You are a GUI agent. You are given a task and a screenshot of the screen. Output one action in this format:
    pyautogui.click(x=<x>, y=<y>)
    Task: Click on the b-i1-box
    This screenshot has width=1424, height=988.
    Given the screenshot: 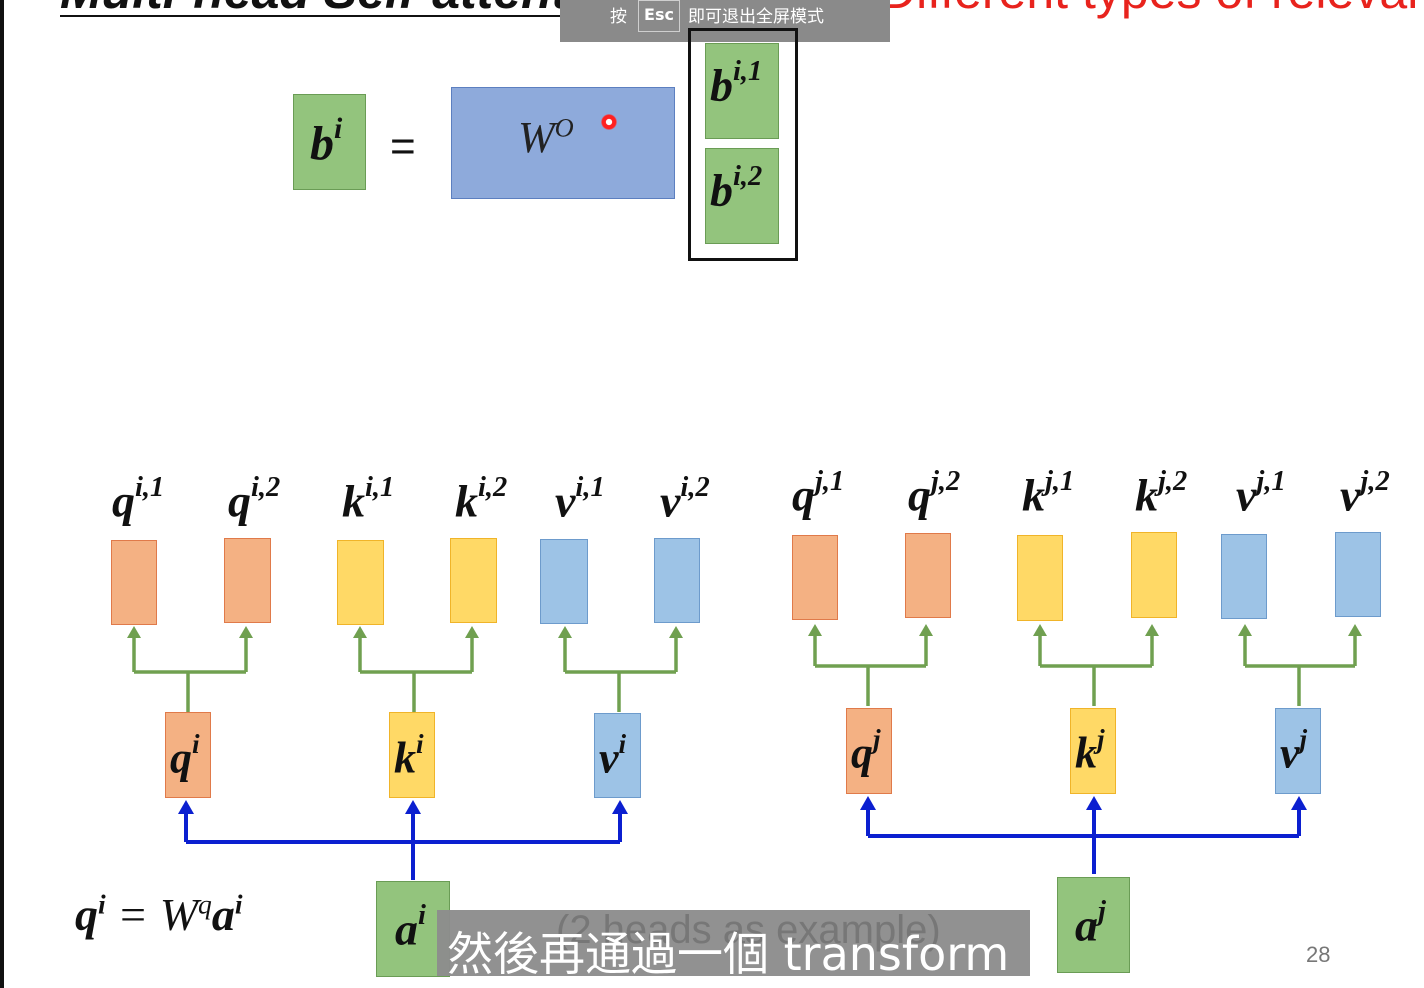 What is the action you would take?
    pyautogui.click(x=742, y=91)
    